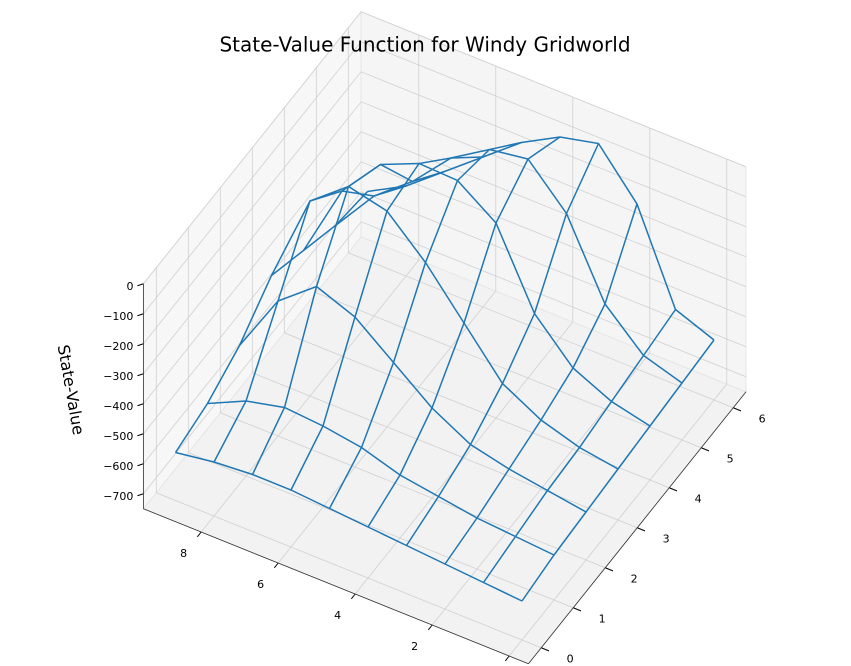 The height and width of the screenshot is (666, 851). Describe the element at coordinates (698, 498) in the screenshot. I see `y-tick-label: 4` at that location.